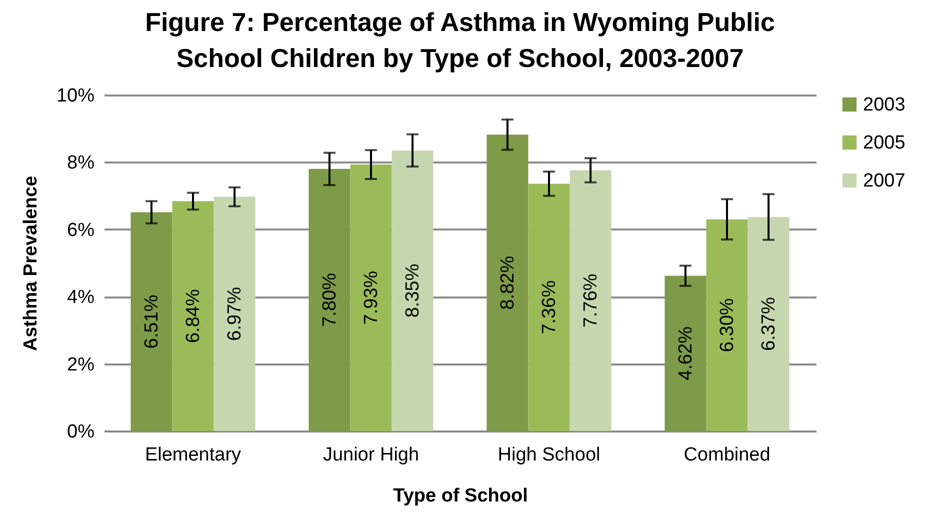  Describe the element at coordinates (884, 181) in the screenshot. I see `legend-label: 2007` at that location.